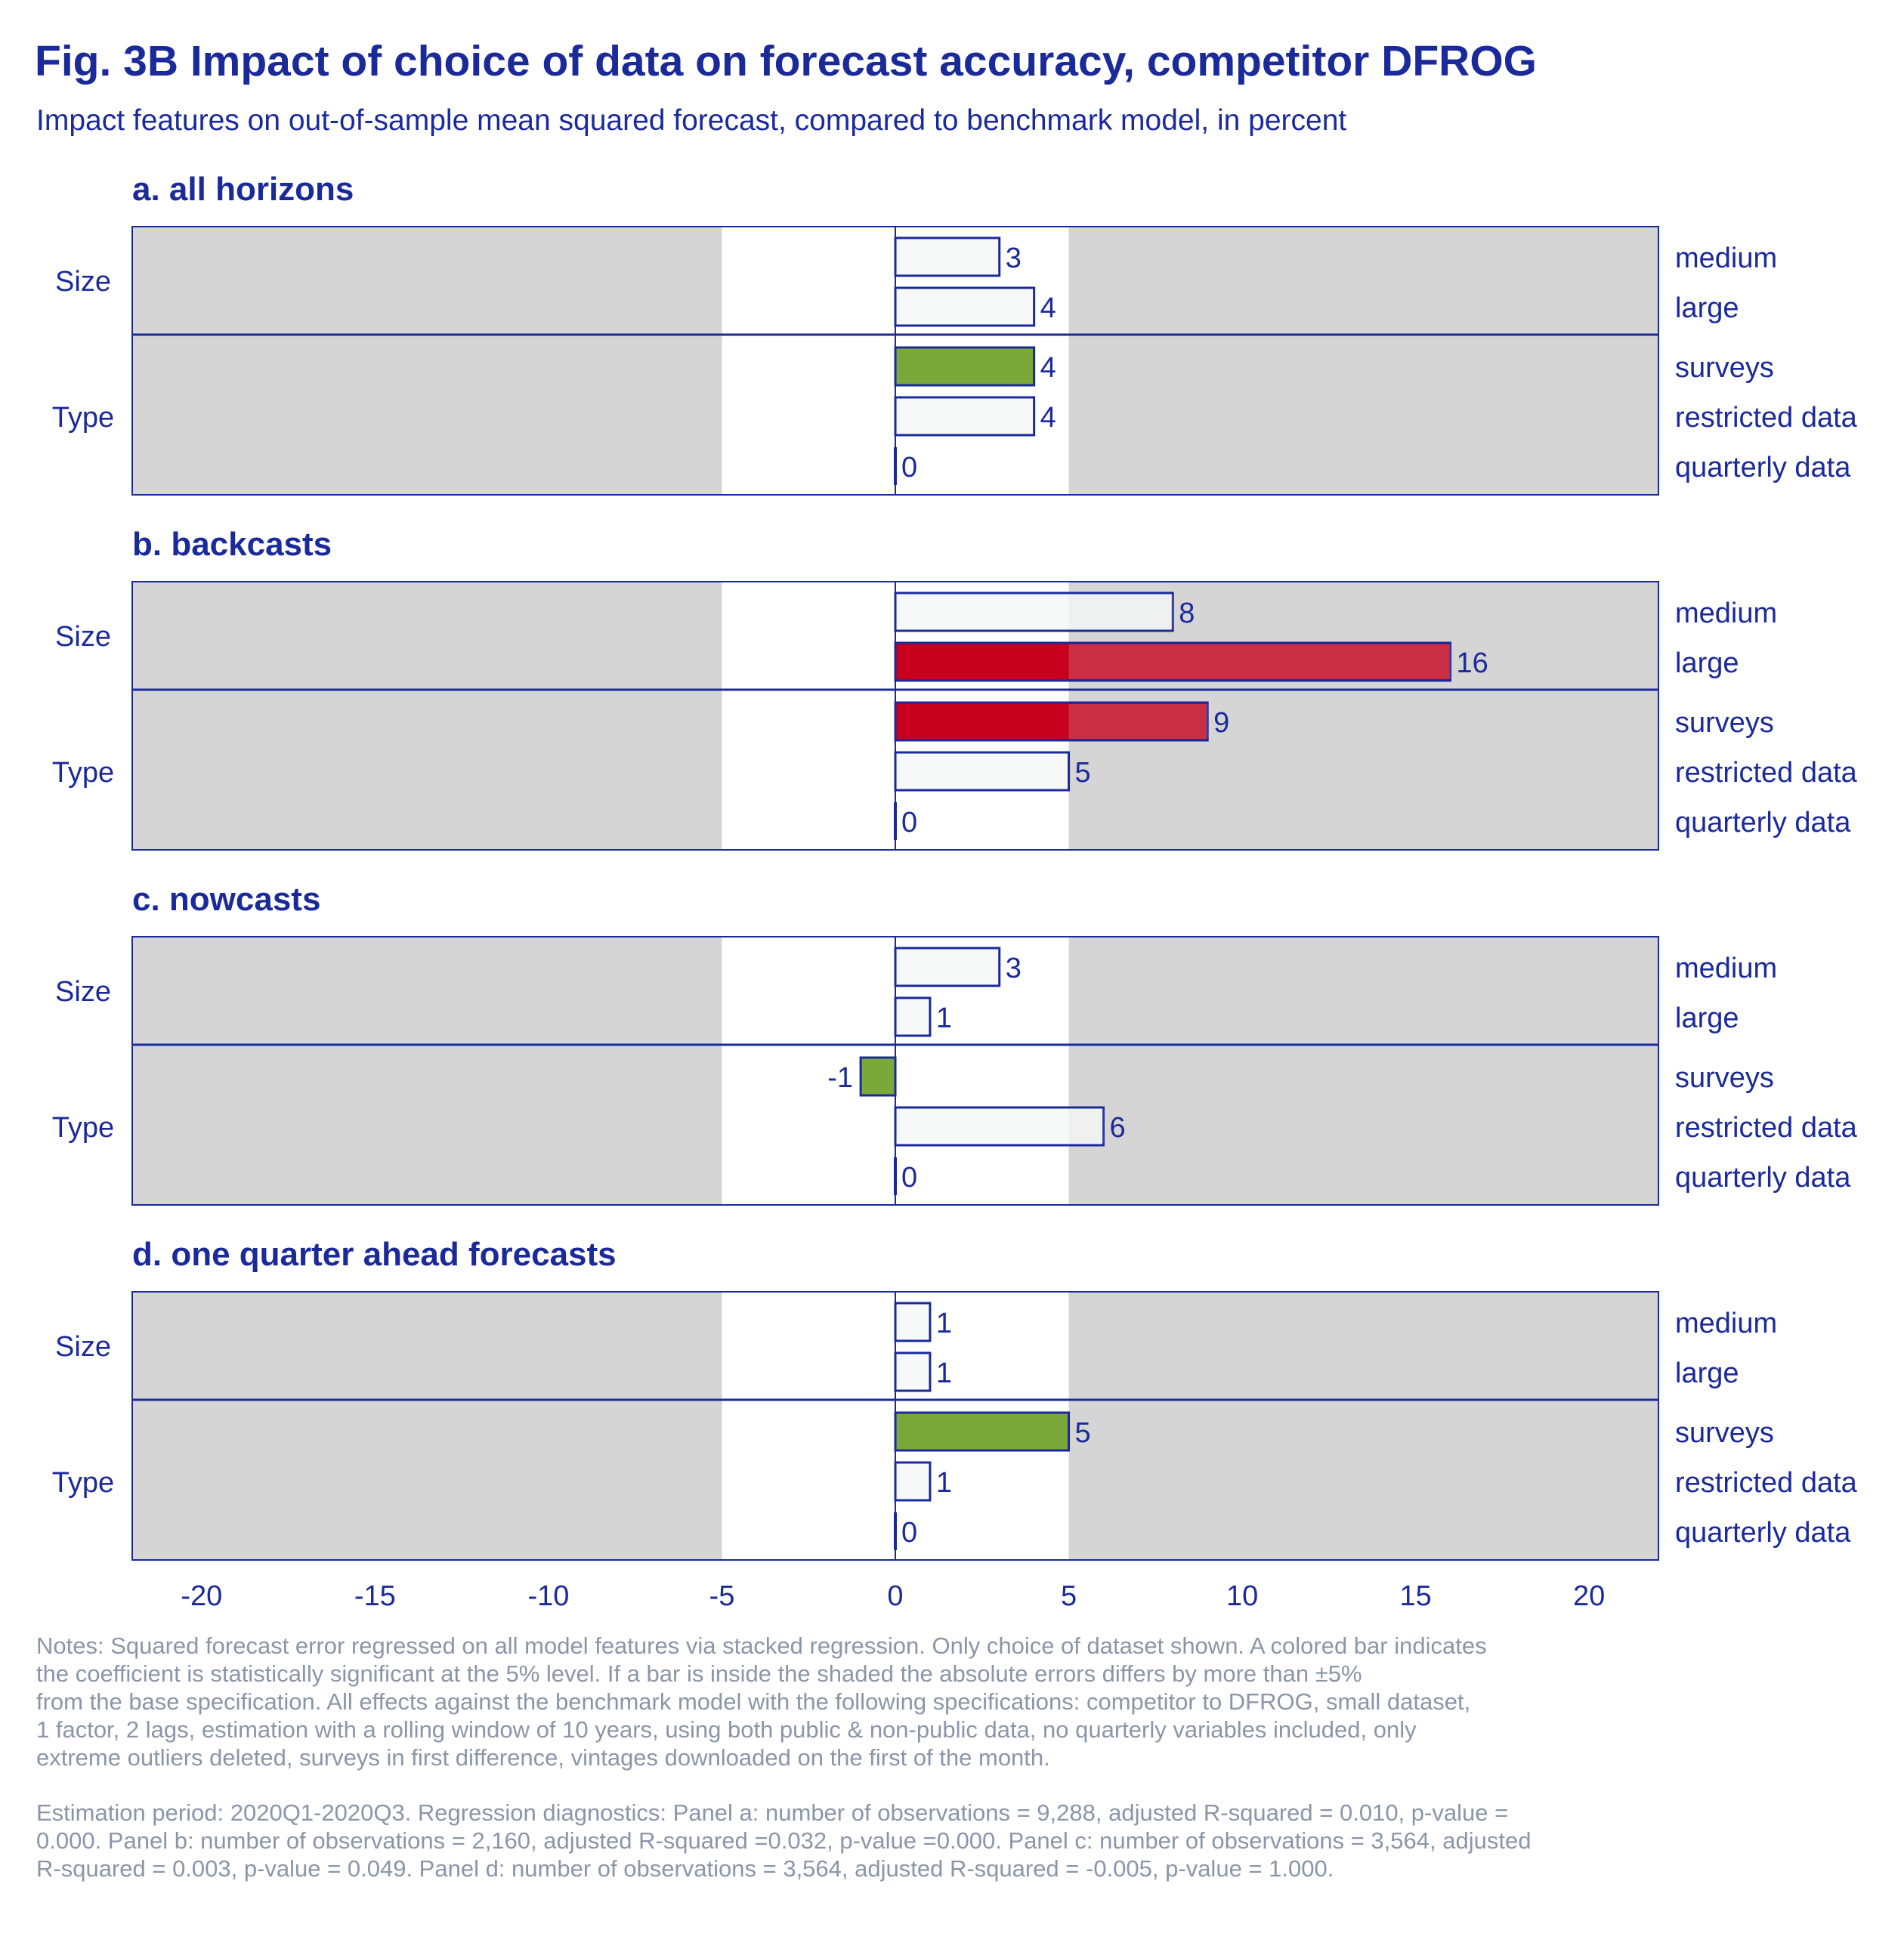 The image size is (1904, 1949). I want to click on x-tick-label: -15, so click(375, 1596).